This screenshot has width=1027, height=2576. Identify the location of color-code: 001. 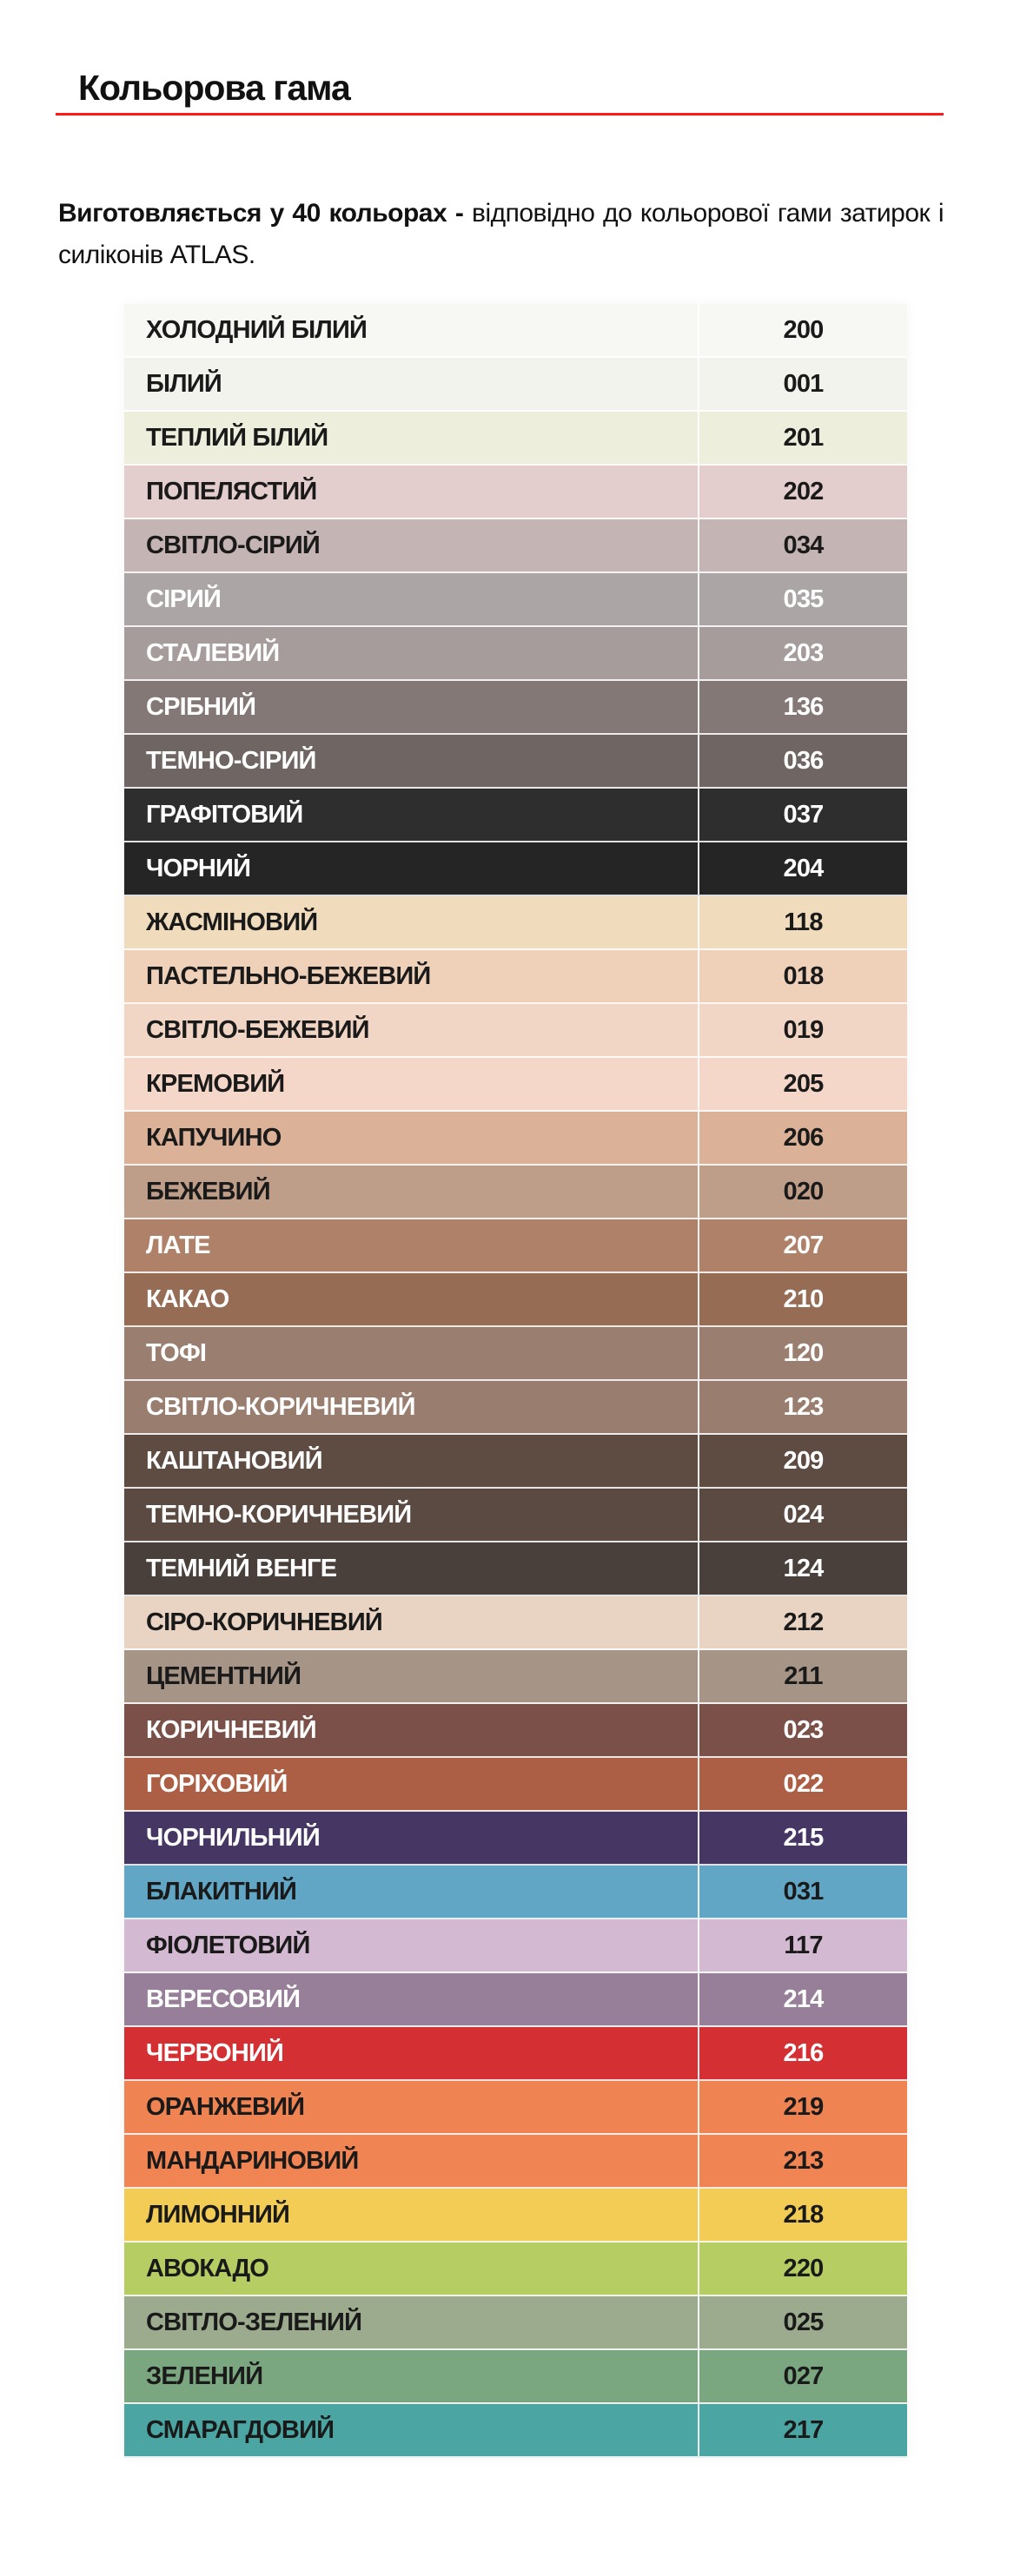
(804, 383).